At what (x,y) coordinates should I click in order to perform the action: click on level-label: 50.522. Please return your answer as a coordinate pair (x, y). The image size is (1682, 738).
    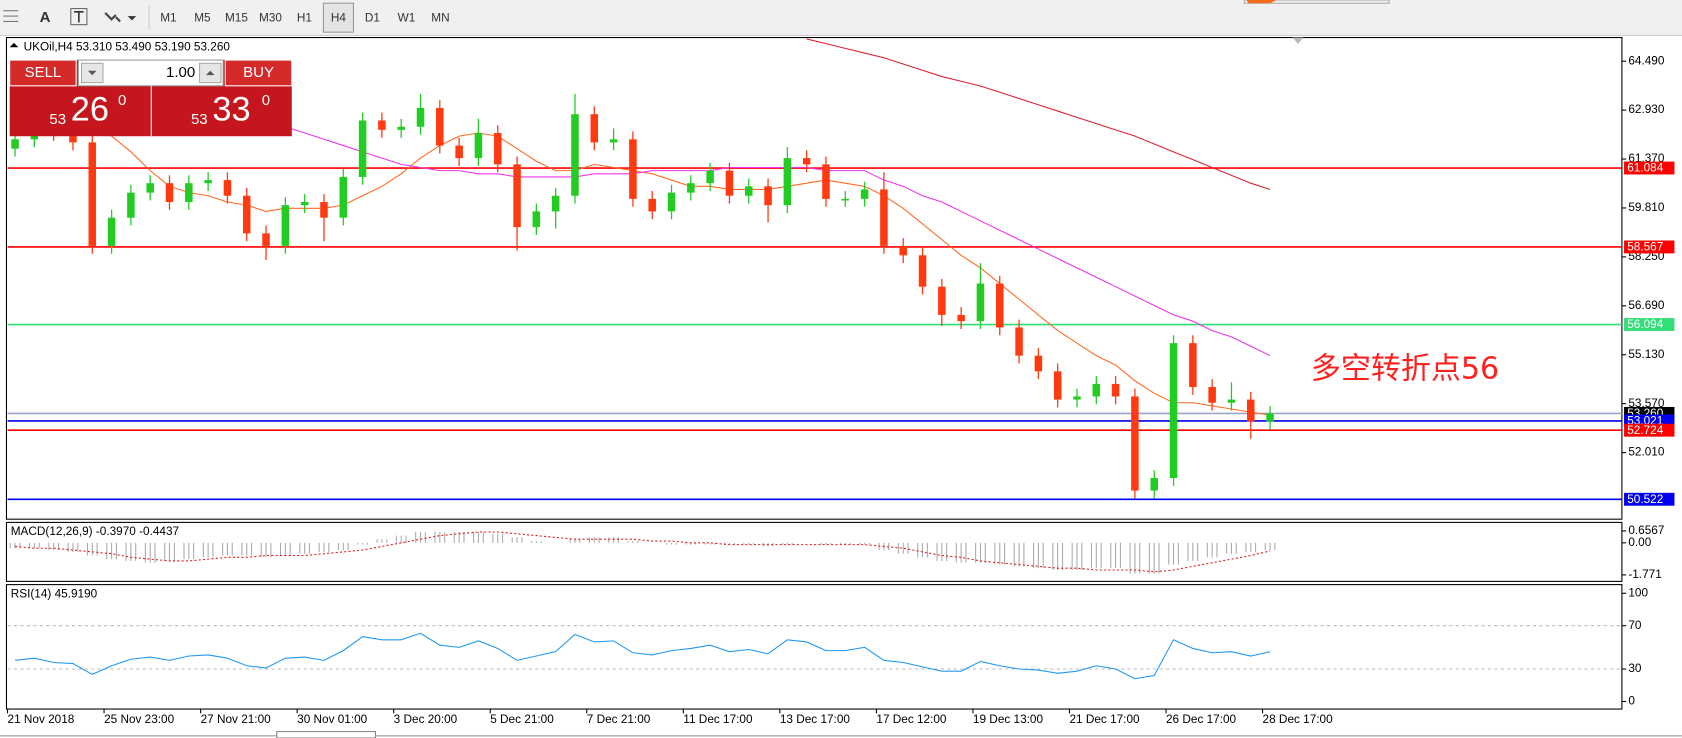
    Looking at the image, I should click on (1645, 499).